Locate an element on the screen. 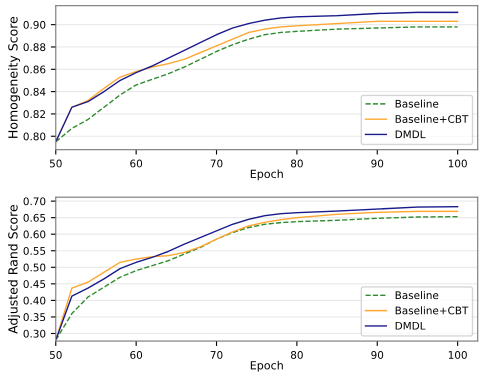 This screenshot has width=485, height=379. y-tick-label: 0.30 is located at coordinates (35, 334).